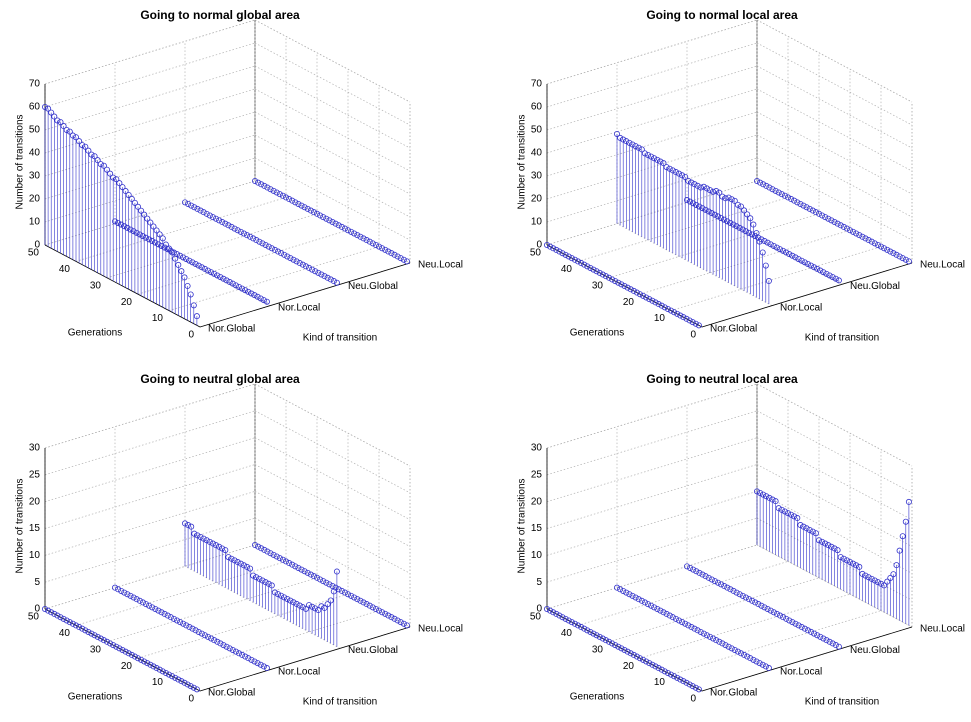  I want to click on z-tick-label: 25, so click(35, 474).